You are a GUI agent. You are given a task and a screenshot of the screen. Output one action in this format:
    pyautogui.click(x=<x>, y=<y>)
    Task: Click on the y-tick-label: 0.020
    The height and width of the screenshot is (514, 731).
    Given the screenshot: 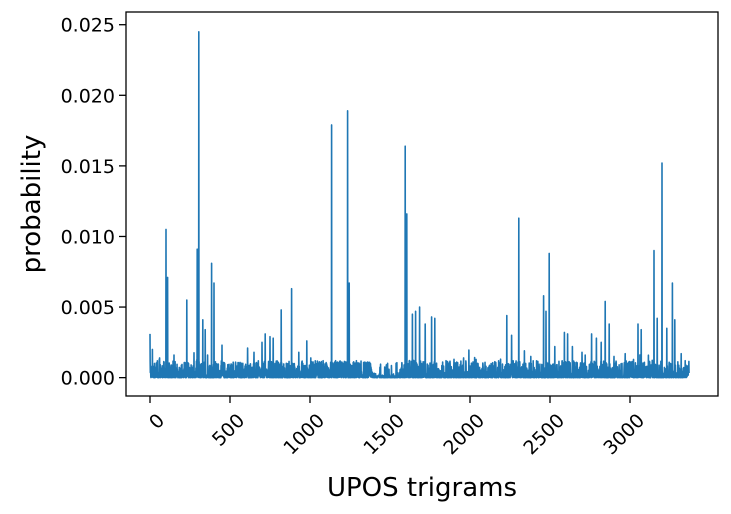 What is the action you would take?
    pyautogui.click(x=88, y=96)
    